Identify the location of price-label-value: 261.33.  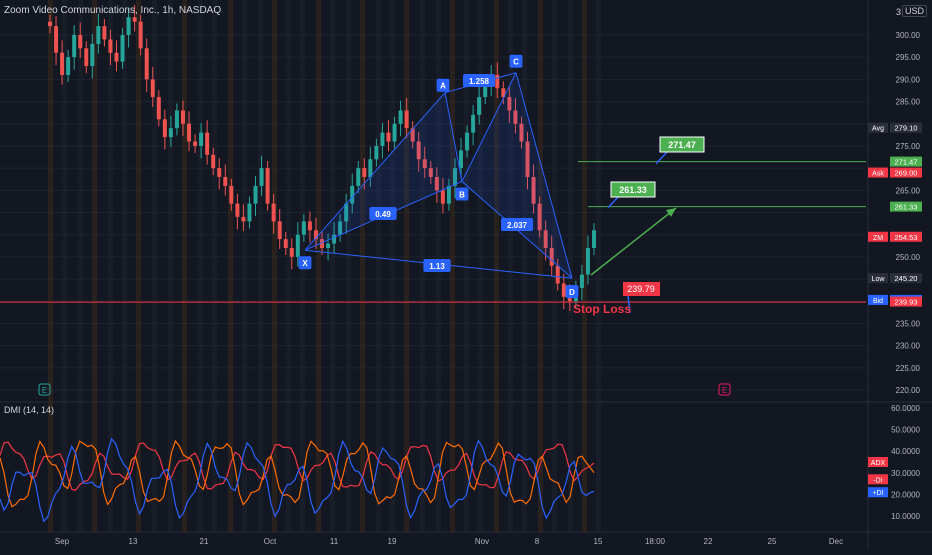
(906, 207).